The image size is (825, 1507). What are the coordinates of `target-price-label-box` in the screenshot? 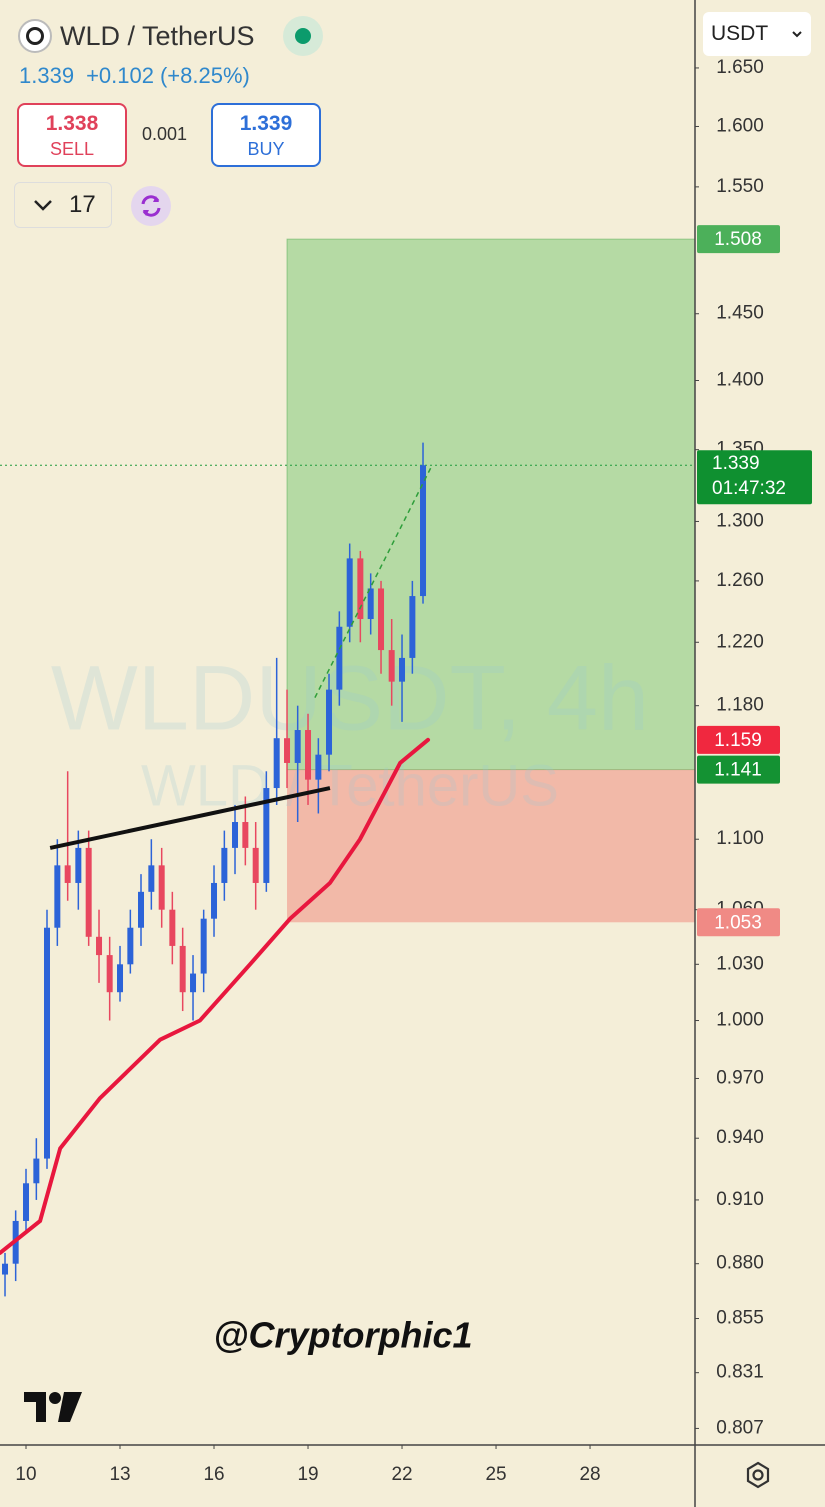 It's located at (738, 239).